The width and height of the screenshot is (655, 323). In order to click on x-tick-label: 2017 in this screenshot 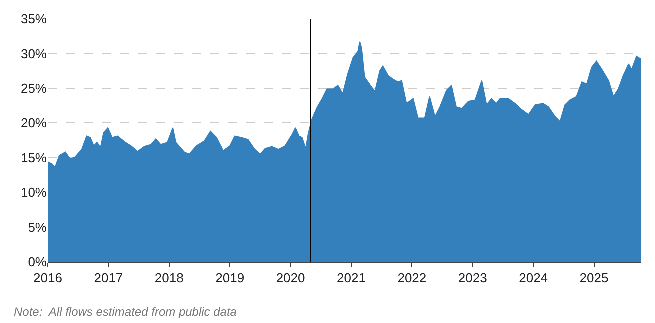, I will do `click(109, 278)`.